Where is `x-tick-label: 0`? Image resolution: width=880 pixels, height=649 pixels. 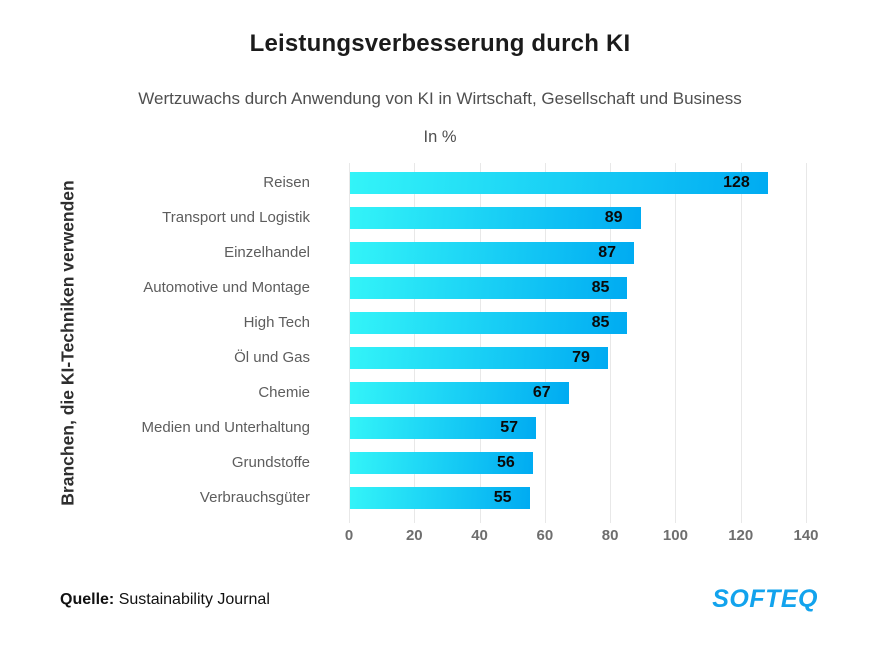
x-tick-label: 0 is located at coordinates (349, 535).